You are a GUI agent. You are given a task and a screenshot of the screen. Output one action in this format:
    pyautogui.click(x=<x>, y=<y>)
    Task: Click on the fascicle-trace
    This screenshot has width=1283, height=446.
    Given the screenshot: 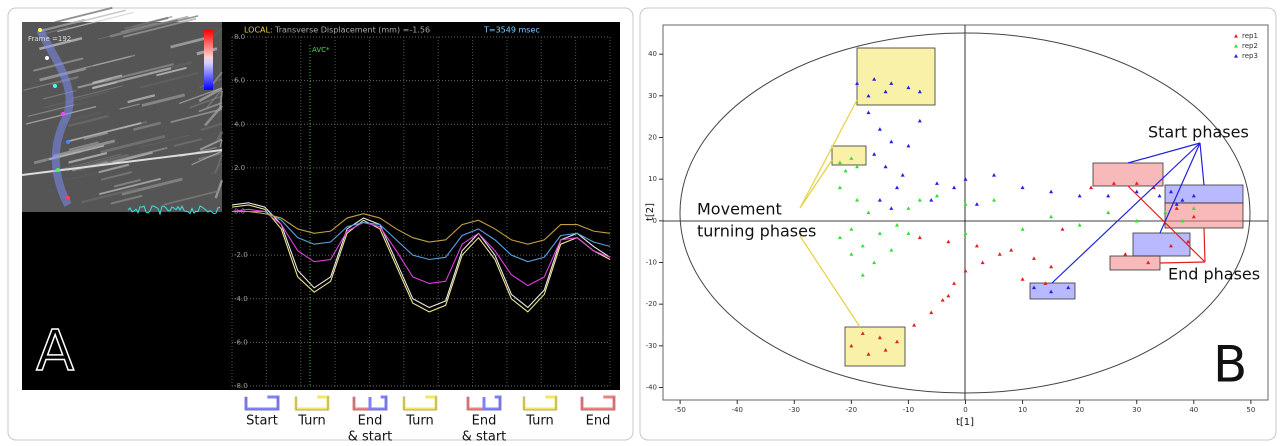 What is the action you would take?
    pyautogui.click(x=55, y=117)
    